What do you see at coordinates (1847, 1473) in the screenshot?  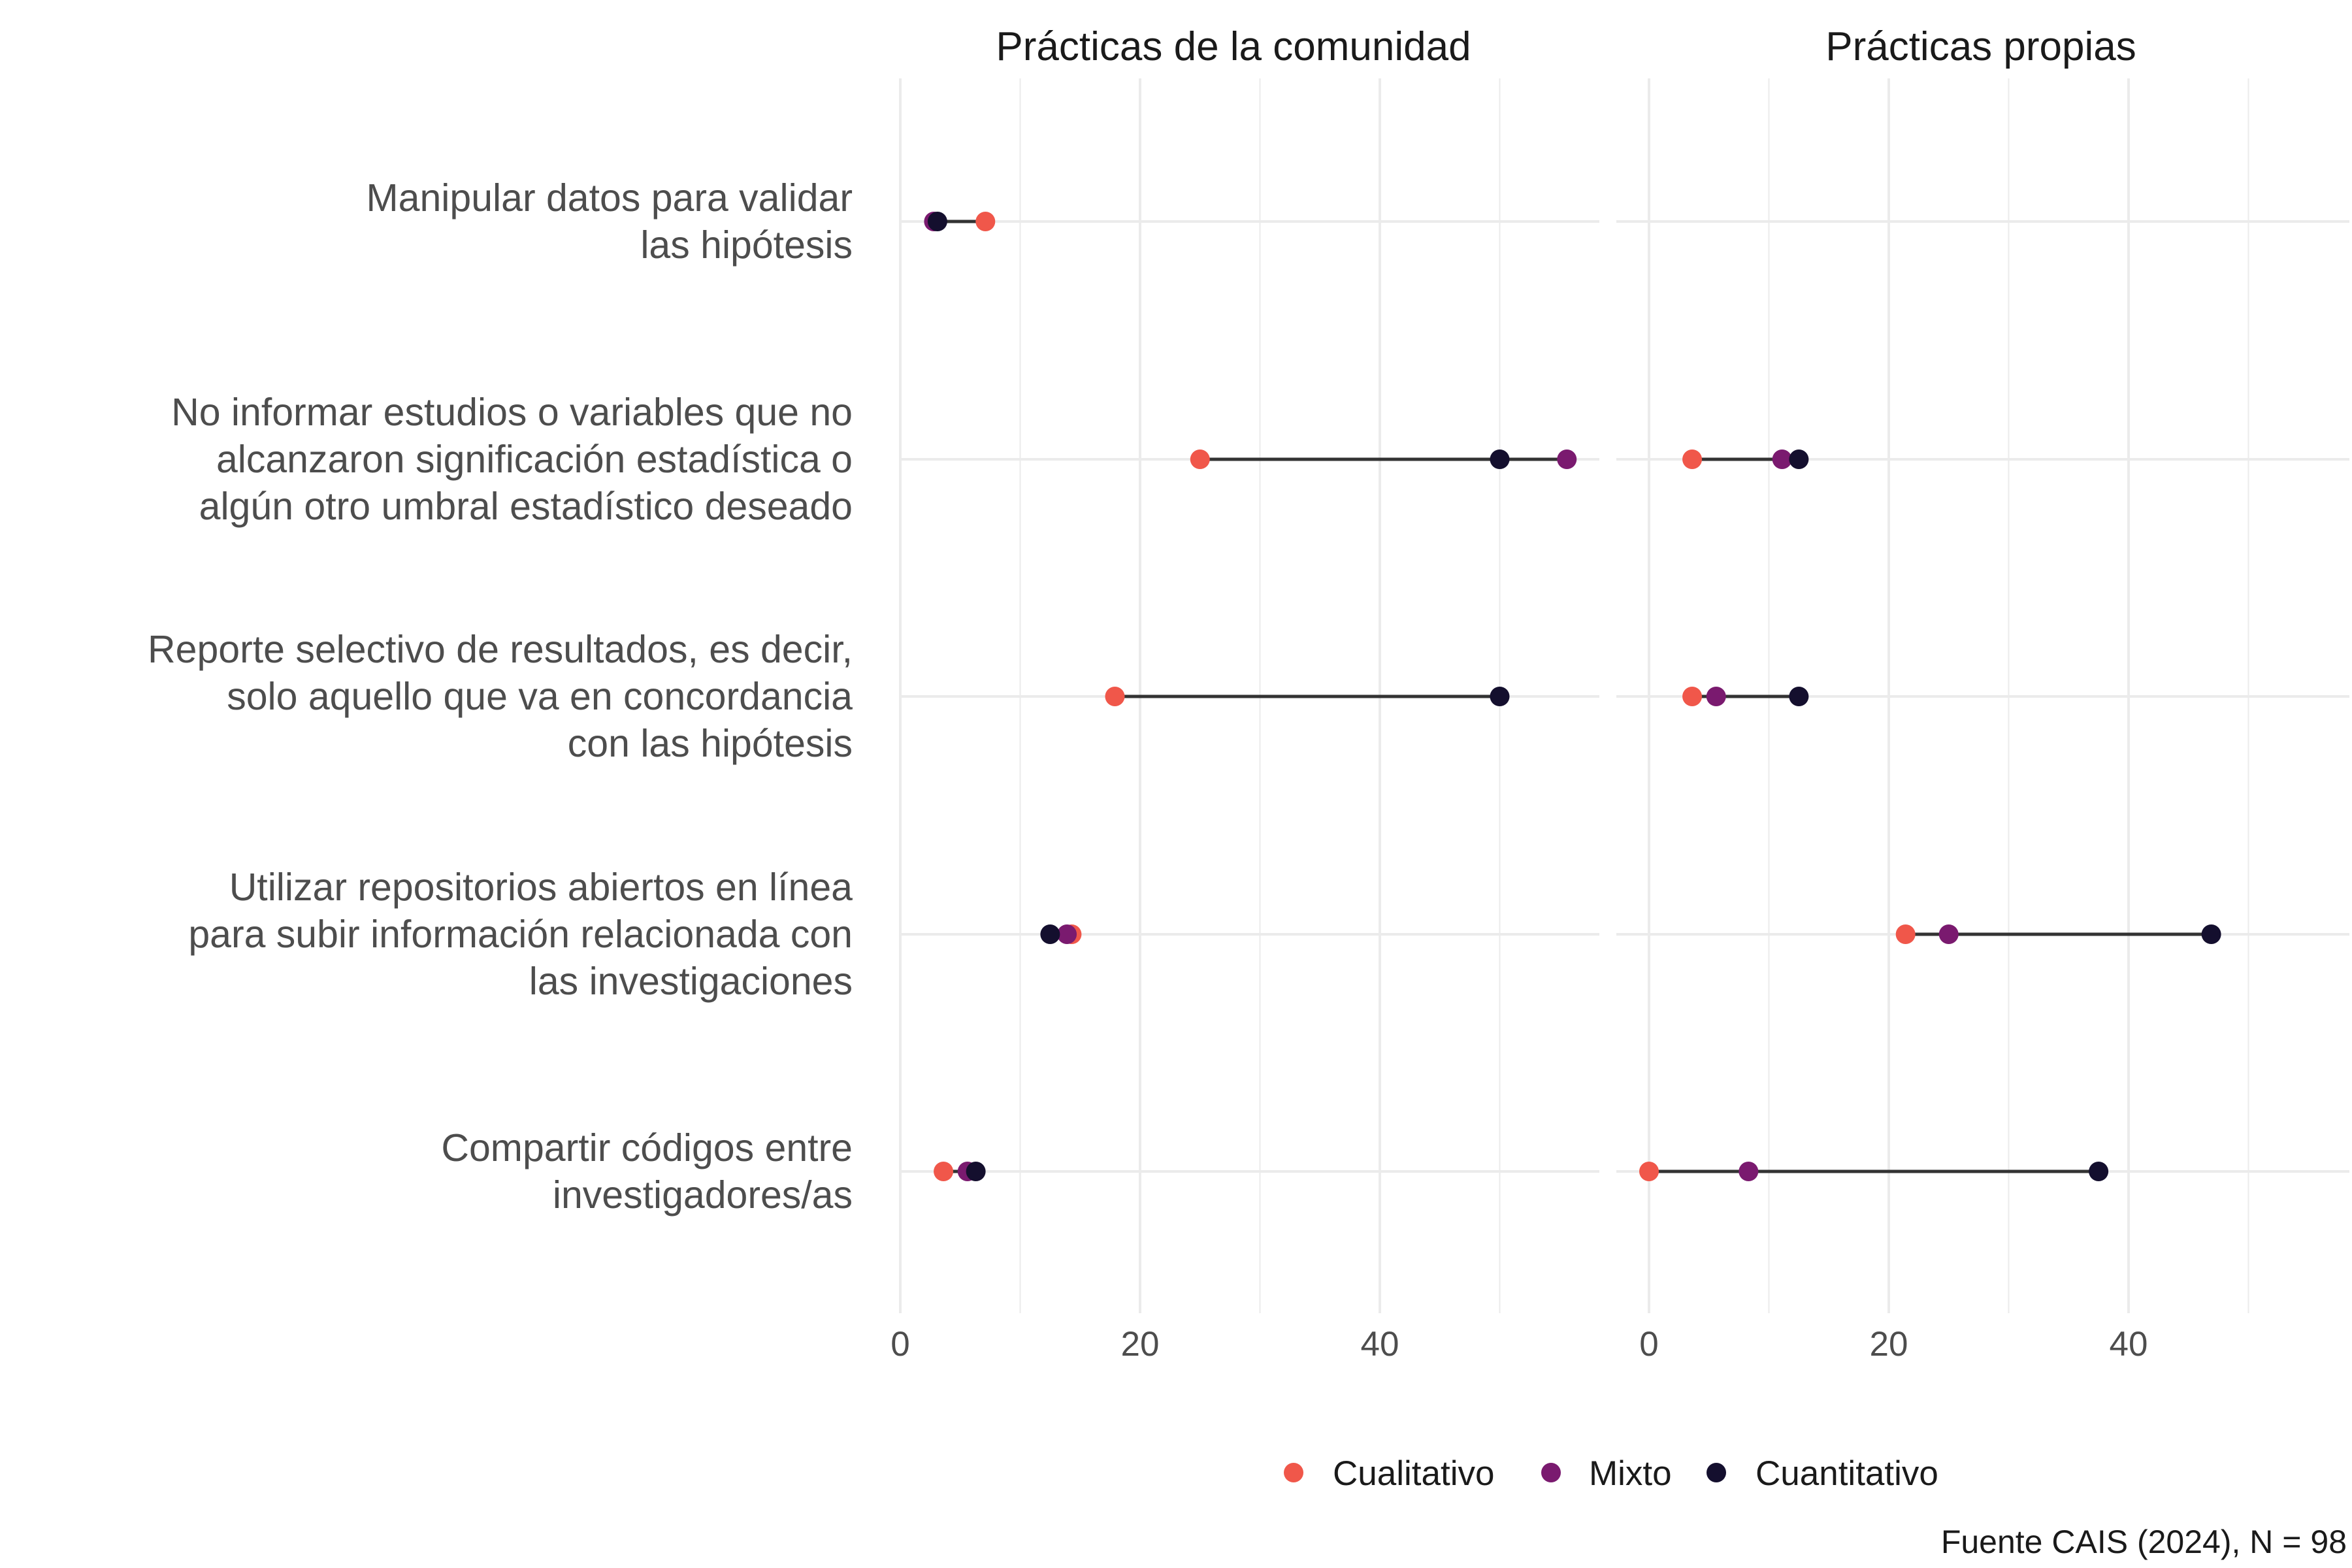 I see `legend-label: Cuantitativo` at bounding box center [1847, 1473].